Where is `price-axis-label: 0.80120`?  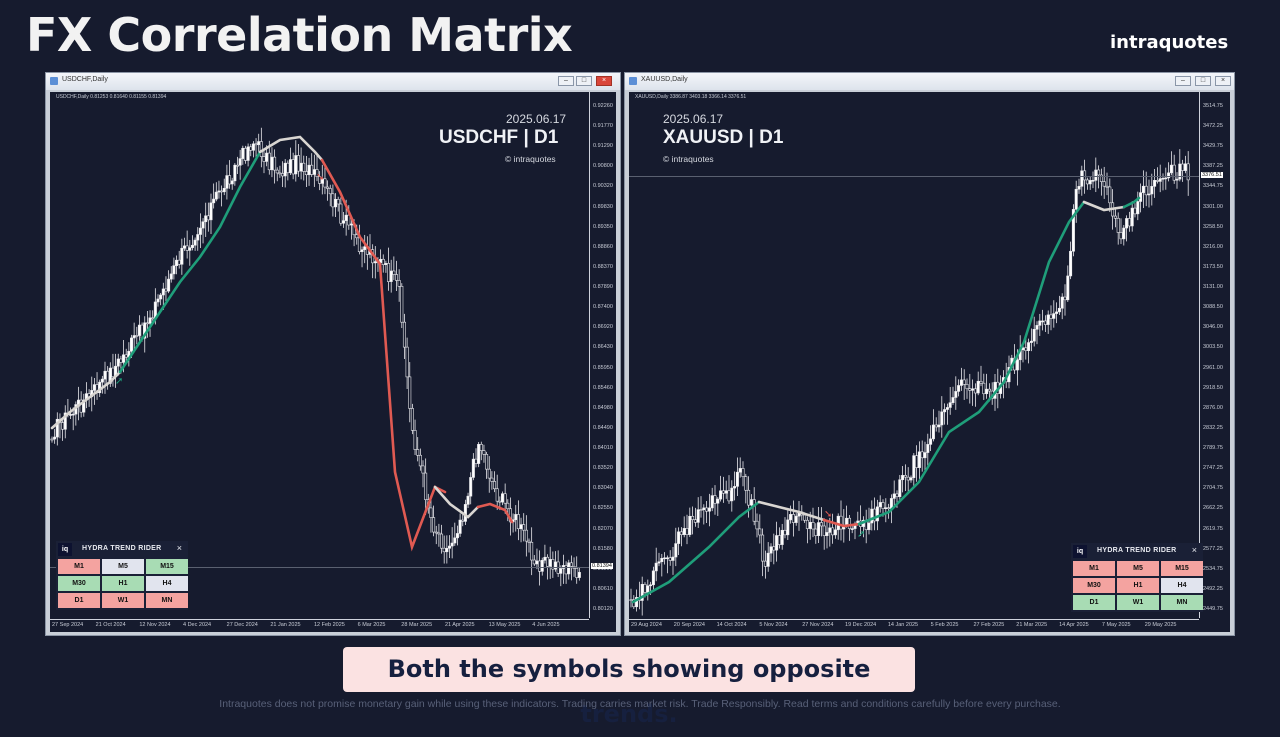
price-axis-label: 0.80120 is located at coordinates (603, 609).